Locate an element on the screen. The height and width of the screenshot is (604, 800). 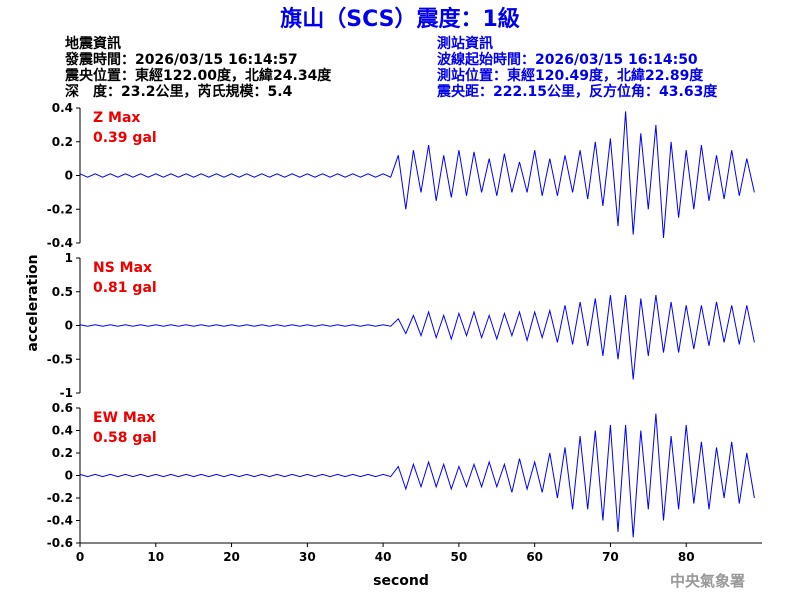
x-tick-label: 60 is located at coordinates (534, 557).